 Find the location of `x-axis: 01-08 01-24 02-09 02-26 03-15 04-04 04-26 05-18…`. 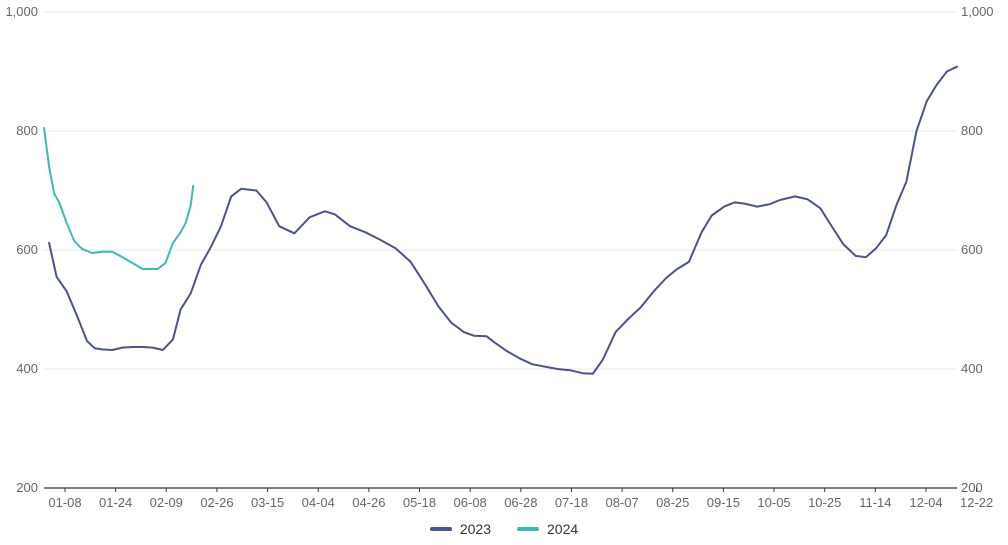

x-axis: 01-08 01-24 02-09 02-26 03-15 04-04 04-26 05-18… is located at coordinates (518, 498).